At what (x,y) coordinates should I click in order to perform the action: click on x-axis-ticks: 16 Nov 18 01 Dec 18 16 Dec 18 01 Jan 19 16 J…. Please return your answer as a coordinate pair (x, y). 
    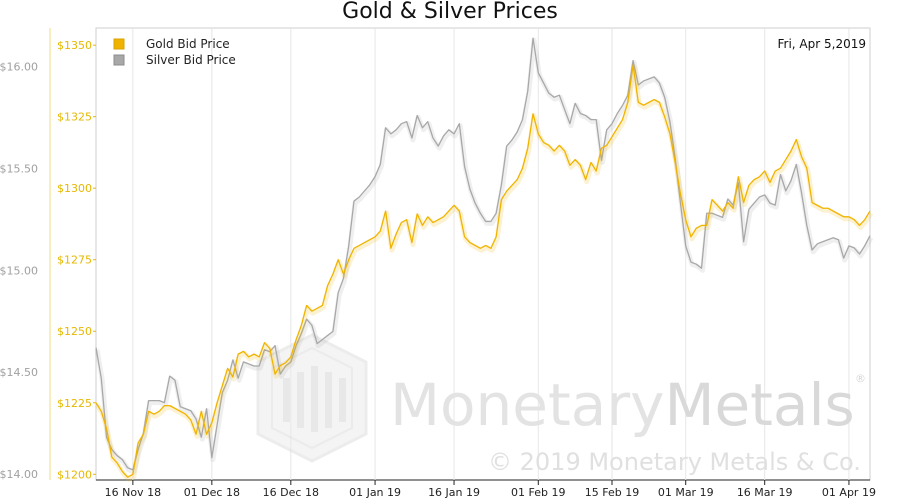
    Looking at the image, I should click on (490, 489).